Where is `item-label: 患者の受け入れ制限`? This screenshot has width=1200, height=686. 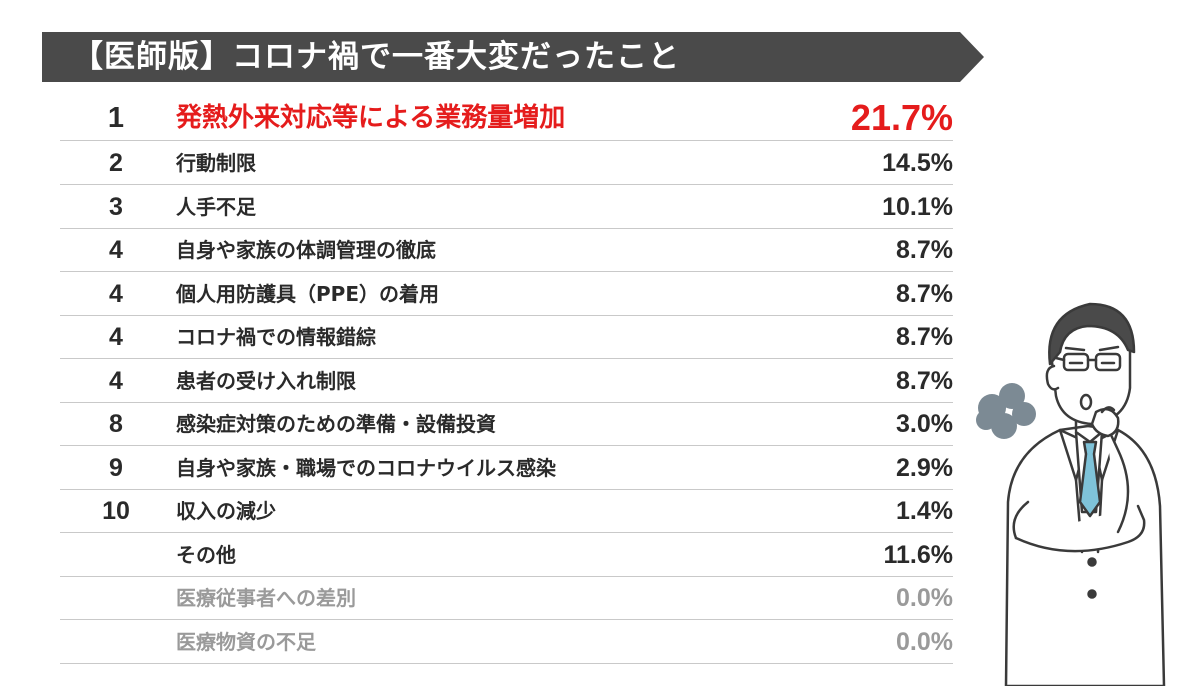
item-label: 患者の受け入れ制限 is located at coordinates (266, 380).